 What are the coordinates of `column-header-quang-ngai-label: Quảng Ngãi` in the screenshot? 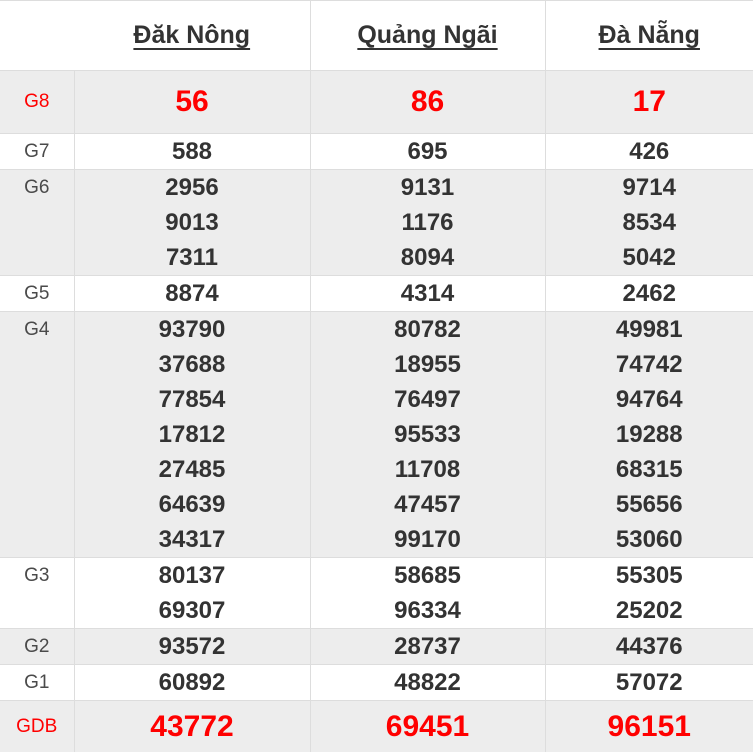 It's located at (427, 35).